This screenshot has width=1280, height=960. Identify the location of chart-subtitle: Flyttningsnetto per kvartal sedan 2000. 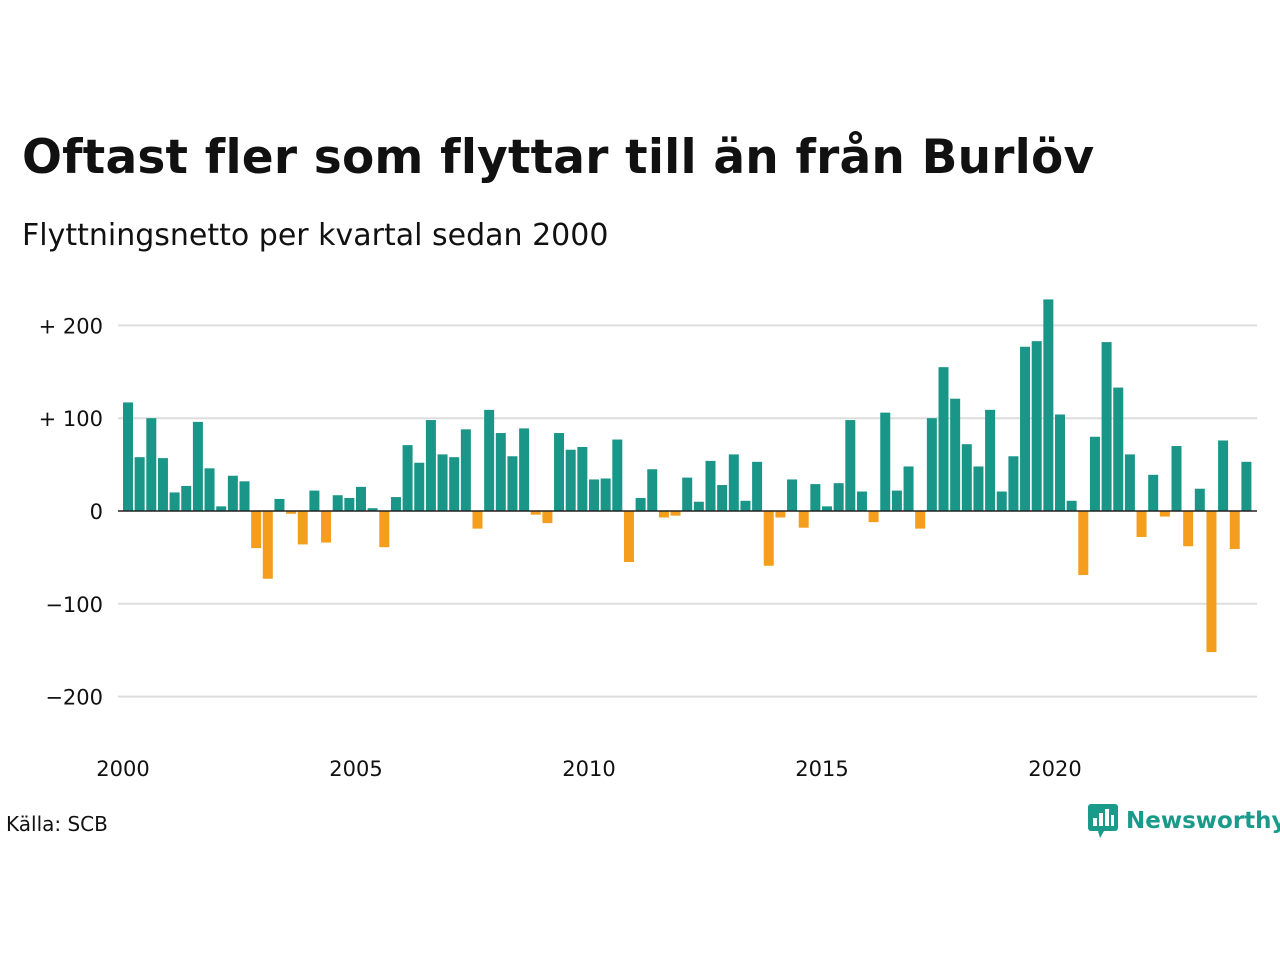
(315, 235).